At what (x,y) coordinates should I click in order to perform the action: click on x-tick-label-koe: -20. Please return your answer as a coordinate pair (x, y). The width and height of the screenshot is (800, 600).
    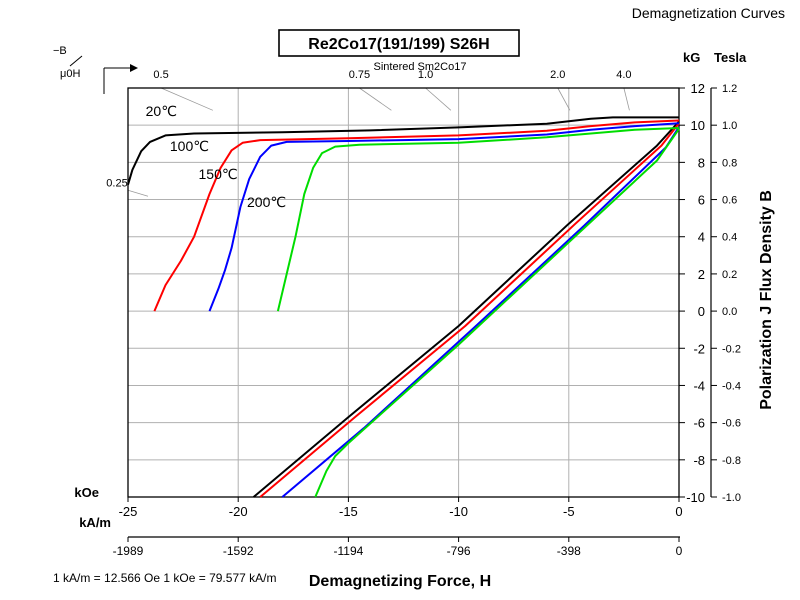
    Looking at the image, I should click on (238, 511).